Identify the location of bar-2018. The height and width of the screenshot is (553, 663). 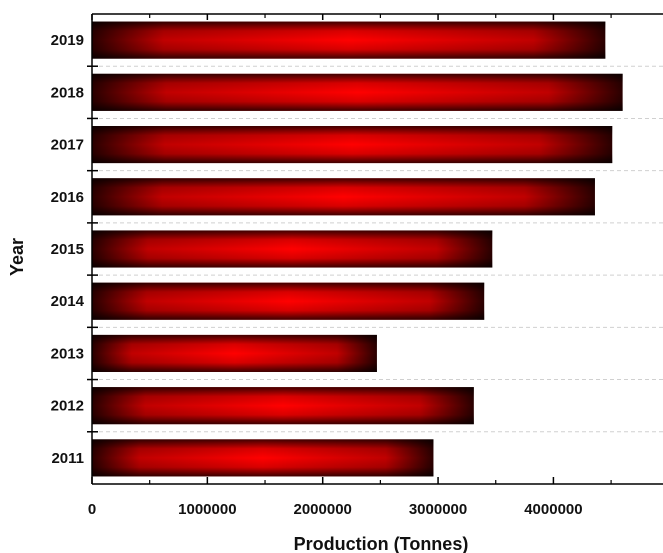
(357, 92).